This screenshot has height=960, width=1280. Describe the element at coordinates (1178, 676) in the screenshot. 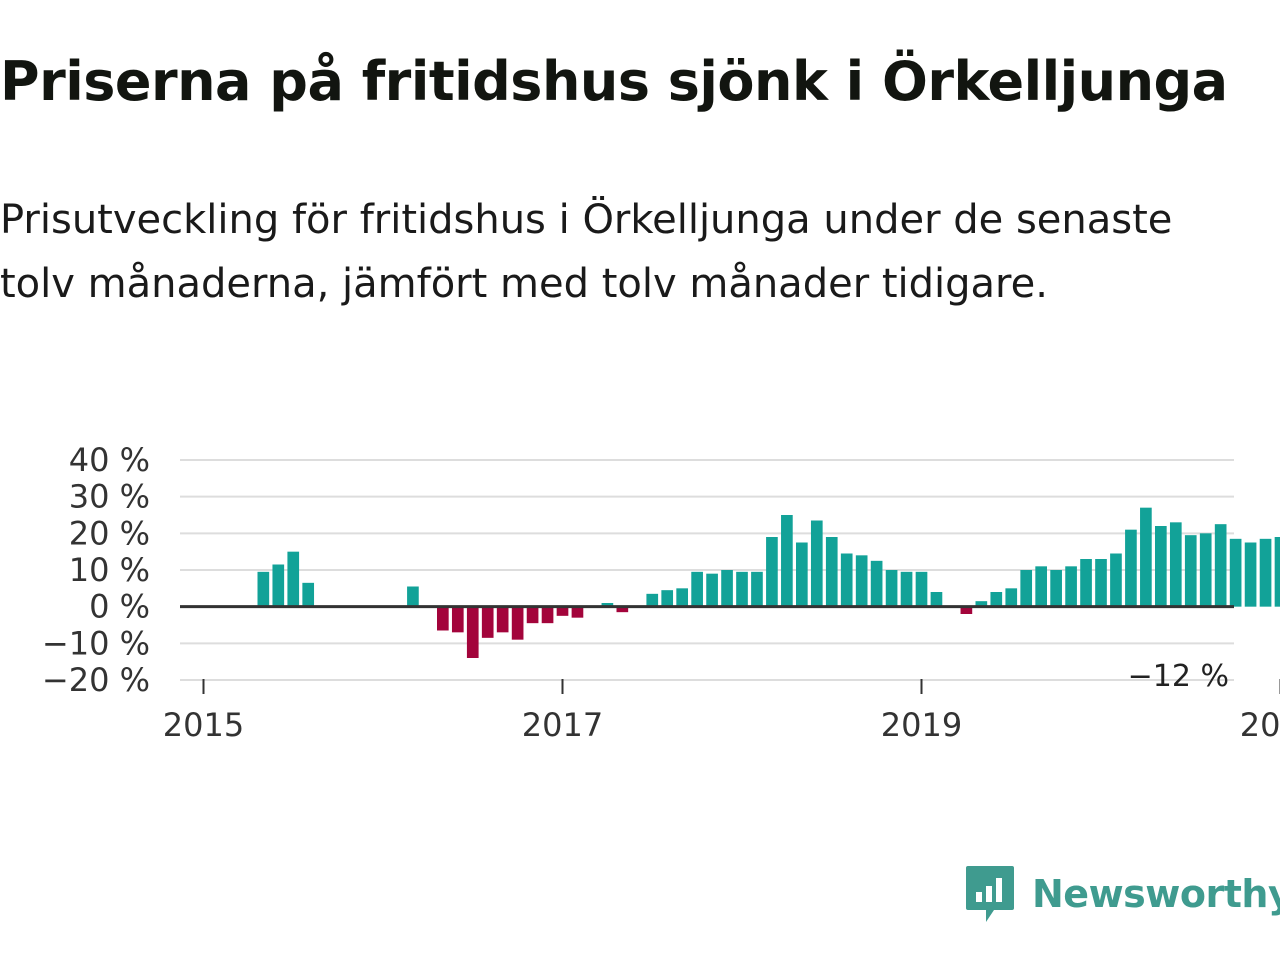

I see `last-value-label: −12 %` at that location.